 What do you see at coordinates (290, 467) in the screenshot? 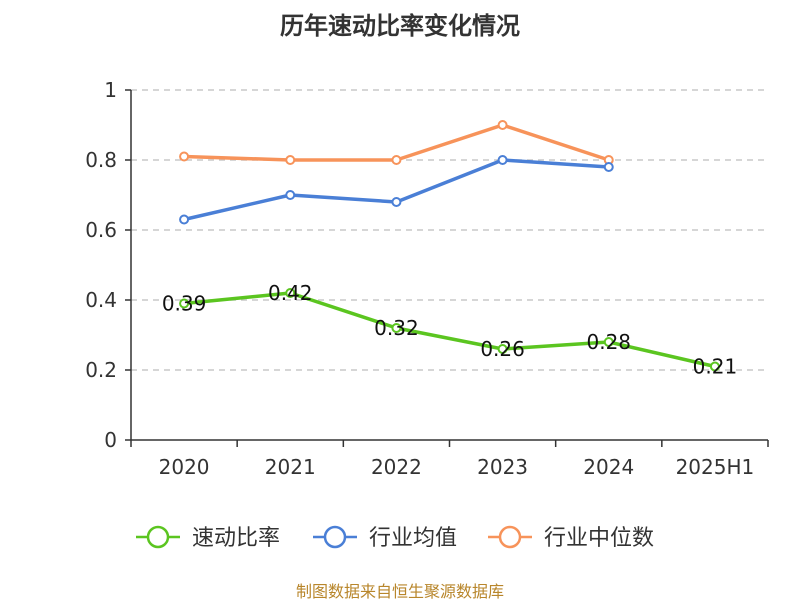
I see `x-tick-label: 2021` at bounding box center [290, 467].